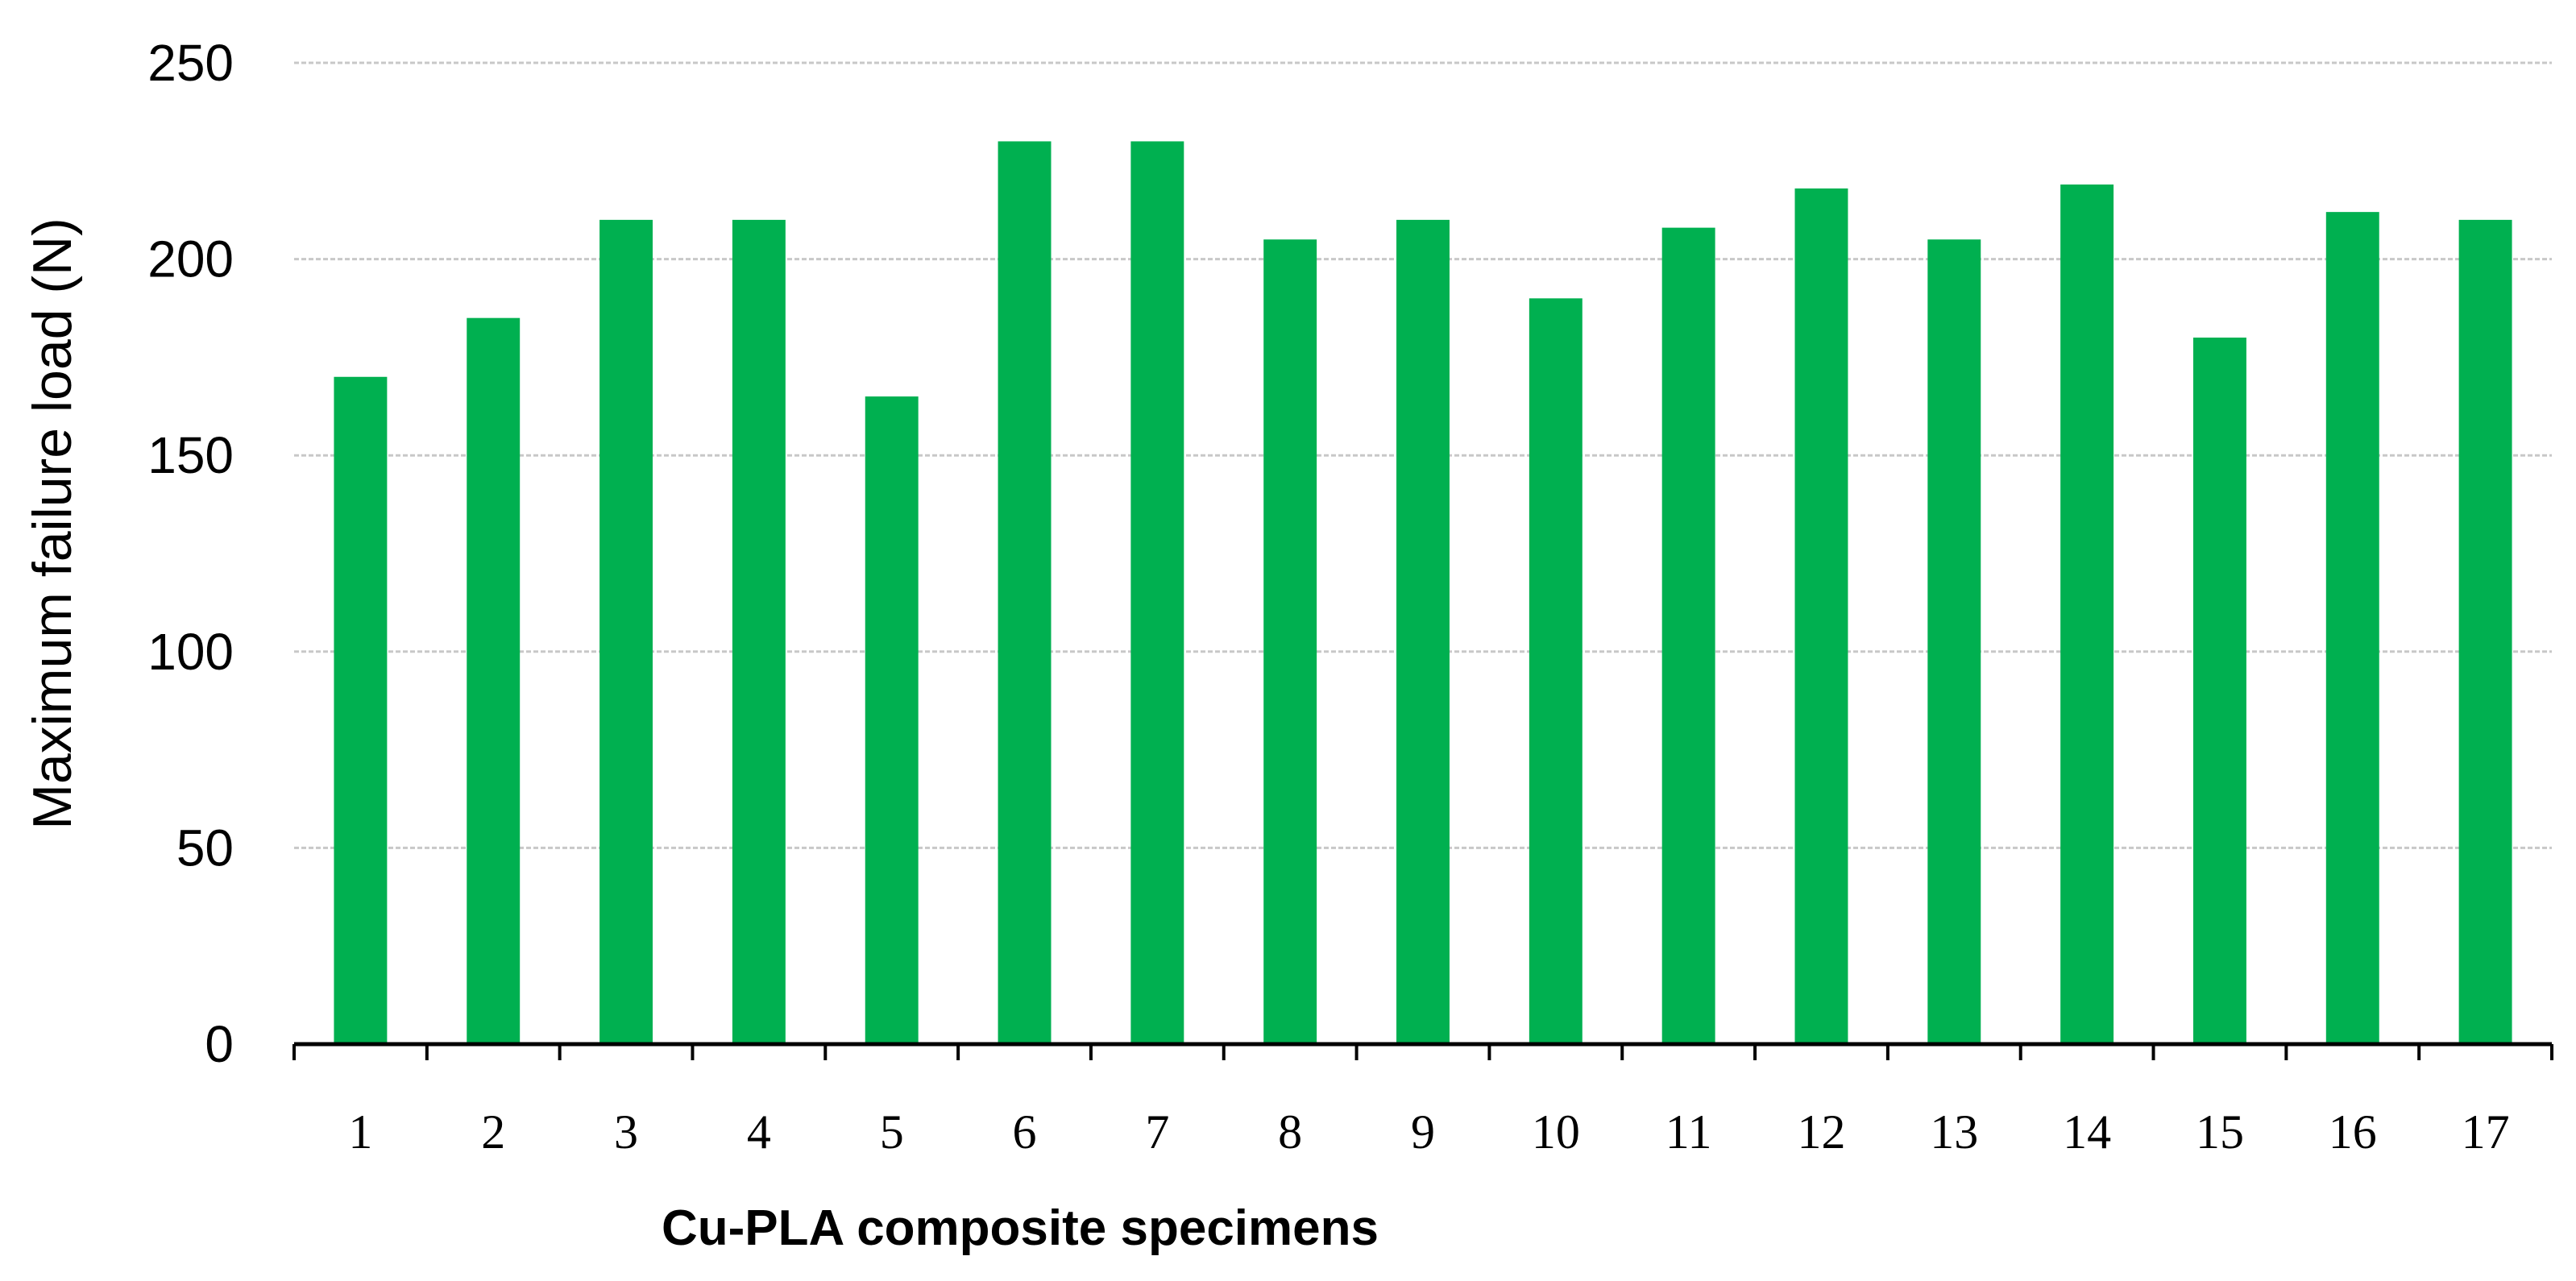  Describe the element at coordinates (493, 1132) in the screenshot. I see `x-tick-label: 2` at that location.